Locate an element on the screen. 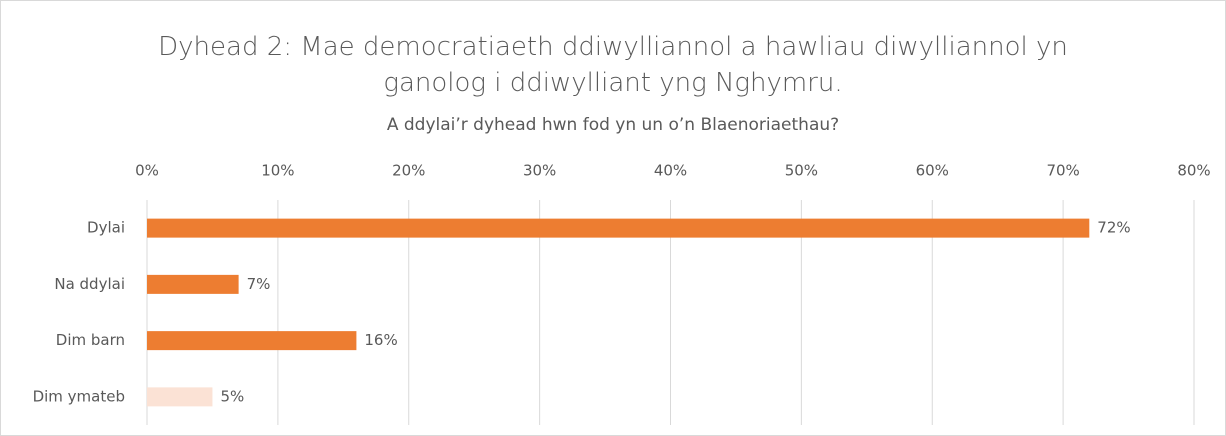  x-tick-label: 60% is located at coordinates (932, 171).